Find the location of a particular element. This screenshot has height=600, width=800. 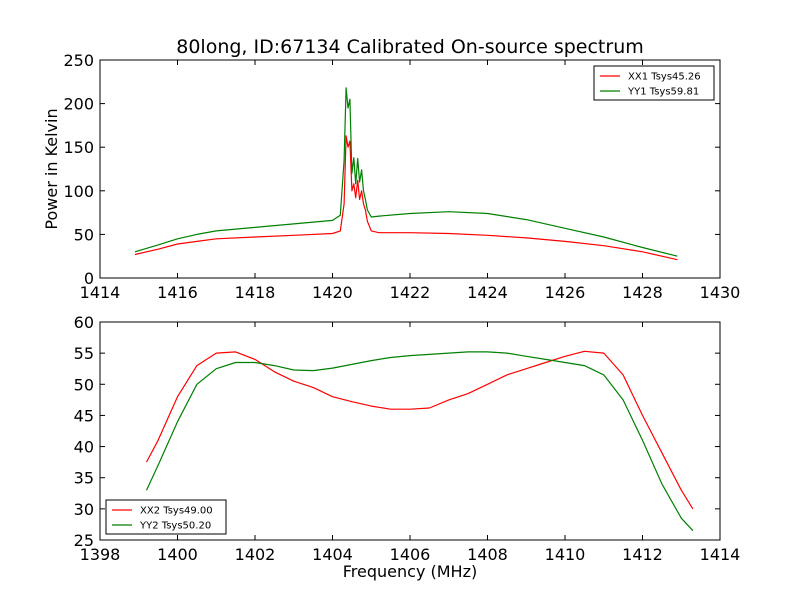

x-tick-label: 1398 is located at coordinates (100, 554).